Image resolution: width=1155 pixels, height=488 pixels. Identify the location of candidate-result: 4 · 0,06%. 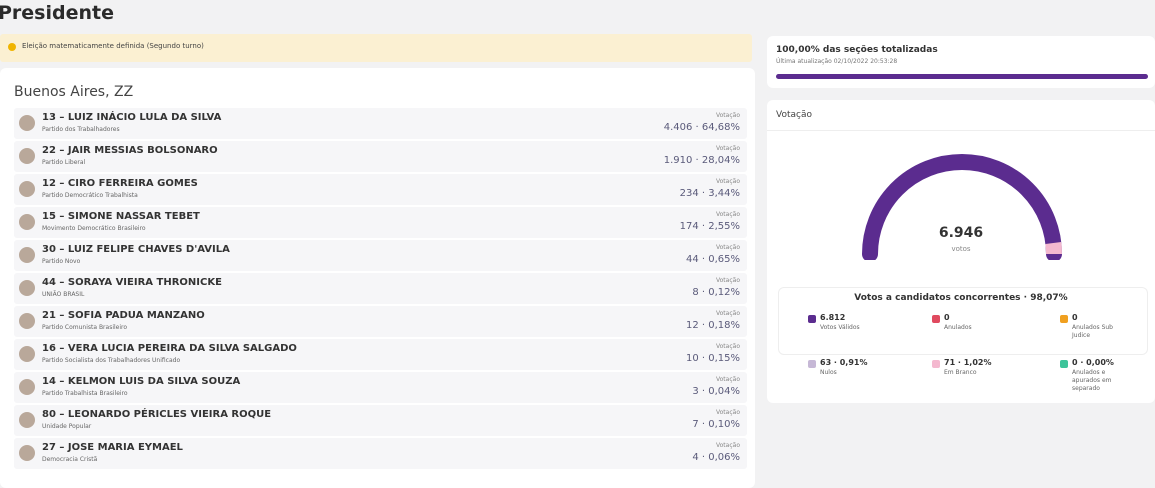
(716, 457).